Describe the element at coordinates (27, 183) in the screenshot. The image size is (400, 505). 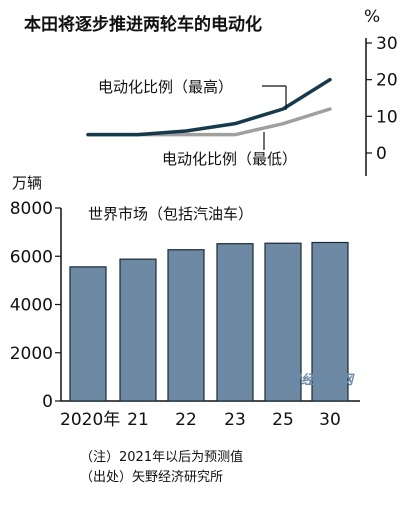
I see `bar-y-unit: 万辆` at that location.